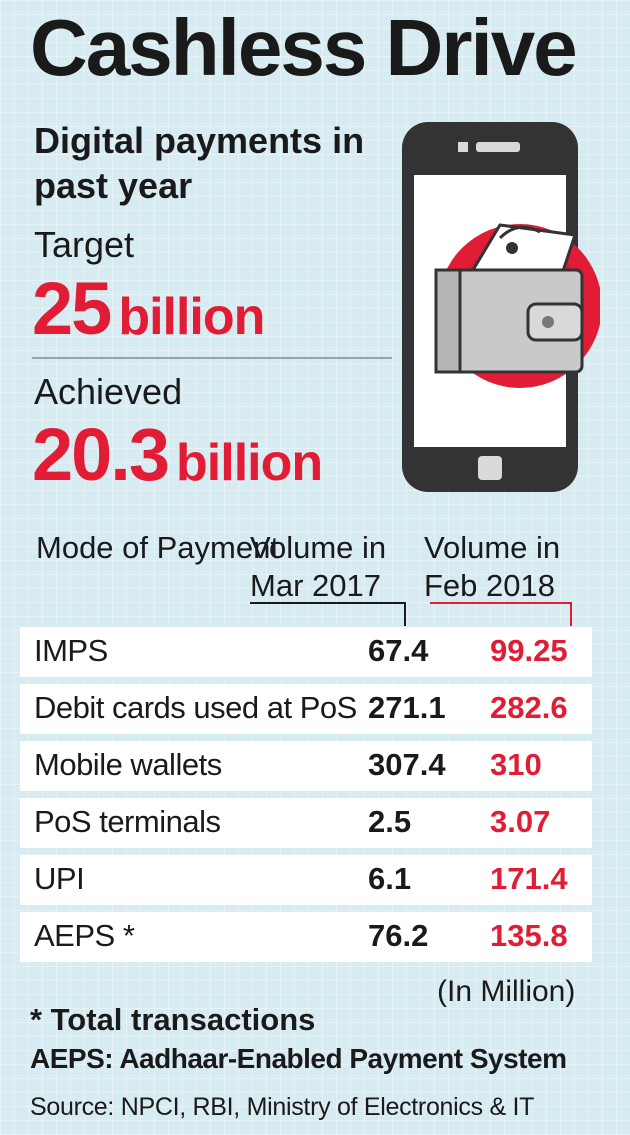 This screenshot has width=630, height=1135. Describe the element at coordinates (318, 566) in the screenshot. I see `column-header-mar-2017: Volume in Mar 2017` at that location.